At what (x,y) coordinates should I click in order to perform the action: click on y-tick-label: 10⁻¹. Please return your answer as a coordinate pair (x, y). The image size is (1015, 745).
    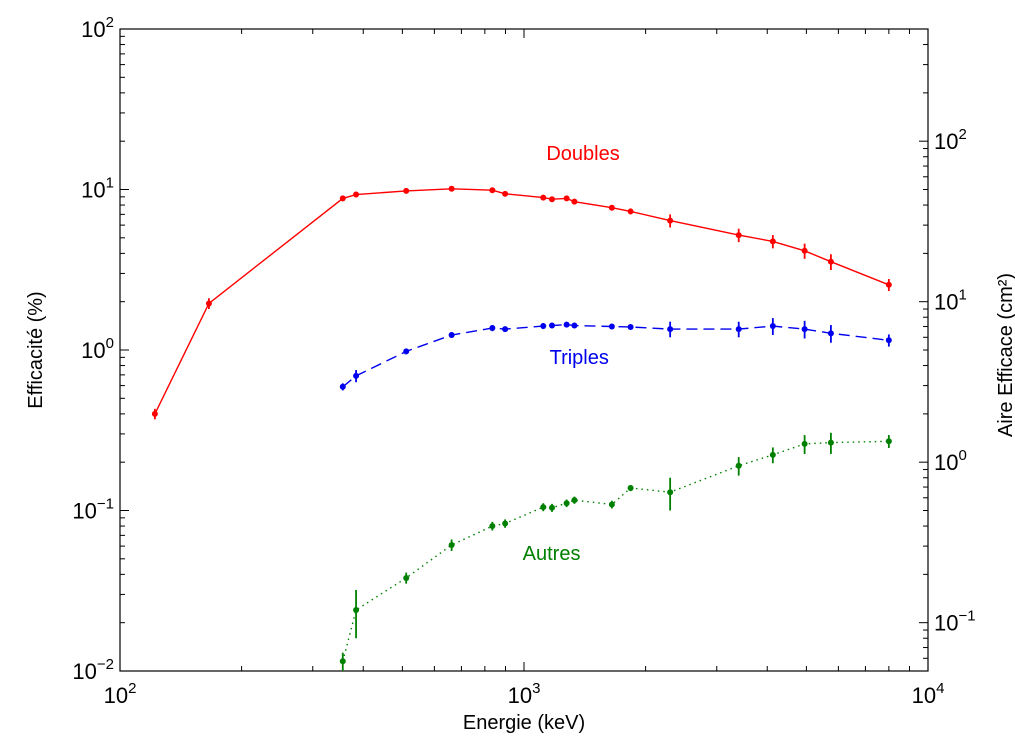
    Looking at the image, I should click on (93, 510).